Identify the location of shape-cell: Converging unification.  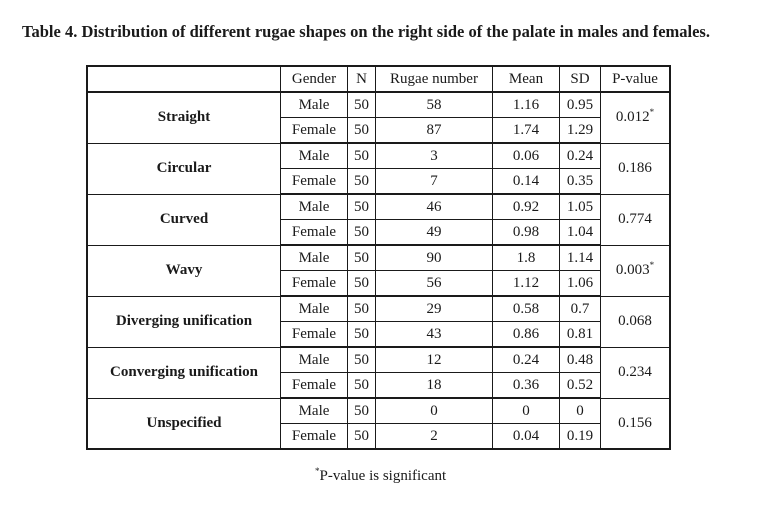
(183, 372).